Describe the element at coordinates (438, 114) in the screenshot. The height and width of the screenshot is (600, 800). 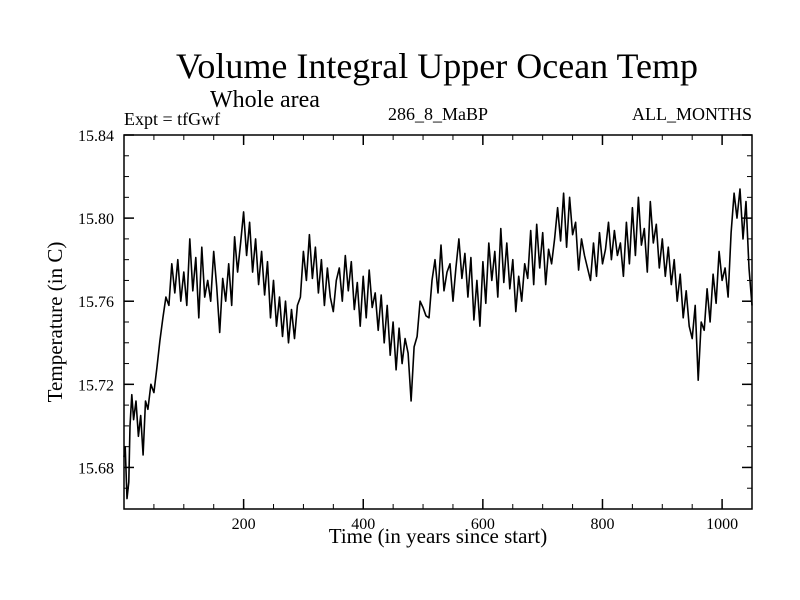
I see `run-label: 286_8_MaBP` at that location.